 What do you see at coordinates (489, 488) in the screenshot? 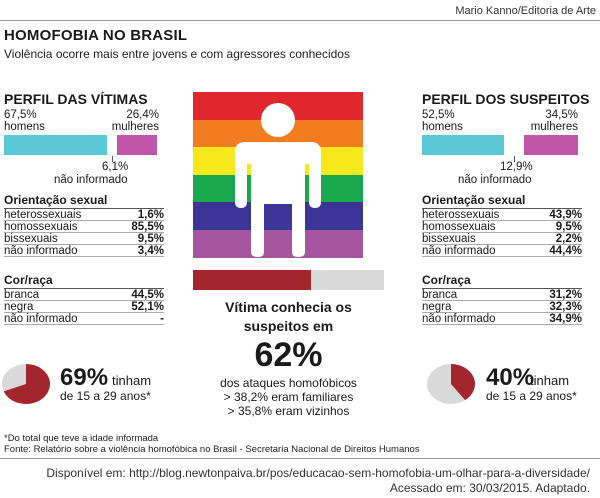
I see `source-date: Acessado em: 30/03/2015. Adaptado.` at bounding box center [489, 488].